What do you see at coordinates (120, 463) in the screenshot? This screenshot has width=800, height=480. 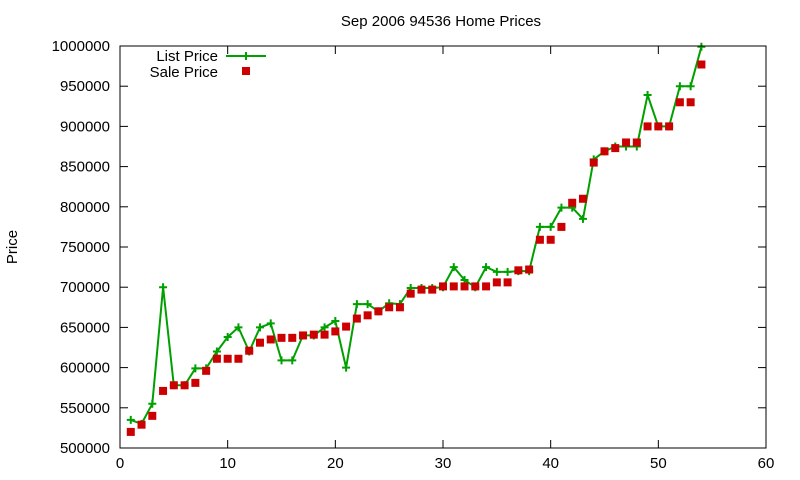 I see `x-tick-label: 0` at bounding box center [120, 463].